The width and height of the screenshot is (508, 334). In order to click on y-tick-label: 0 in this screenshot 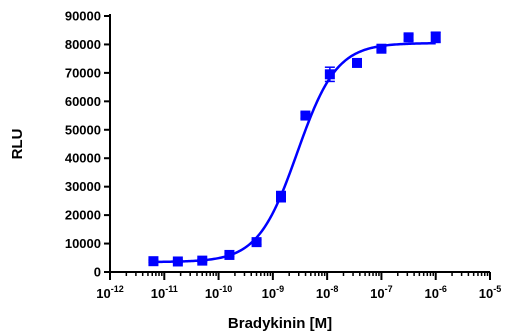, I will do `click(97, 272)`.